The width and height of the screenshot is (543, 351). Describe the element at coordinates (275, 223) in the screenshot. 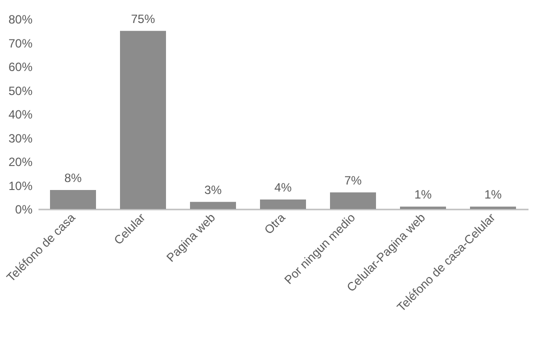

I see `x-tick-label: Otra` at that location.